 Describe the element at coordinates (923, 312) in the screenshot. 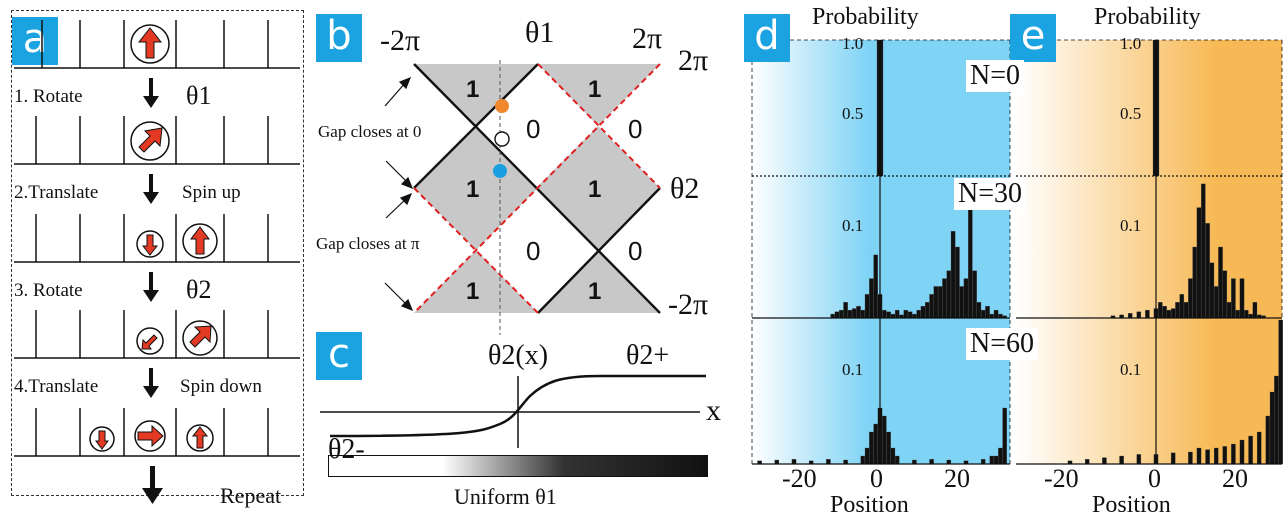

I see `bar-d-N30-x10` at that location.